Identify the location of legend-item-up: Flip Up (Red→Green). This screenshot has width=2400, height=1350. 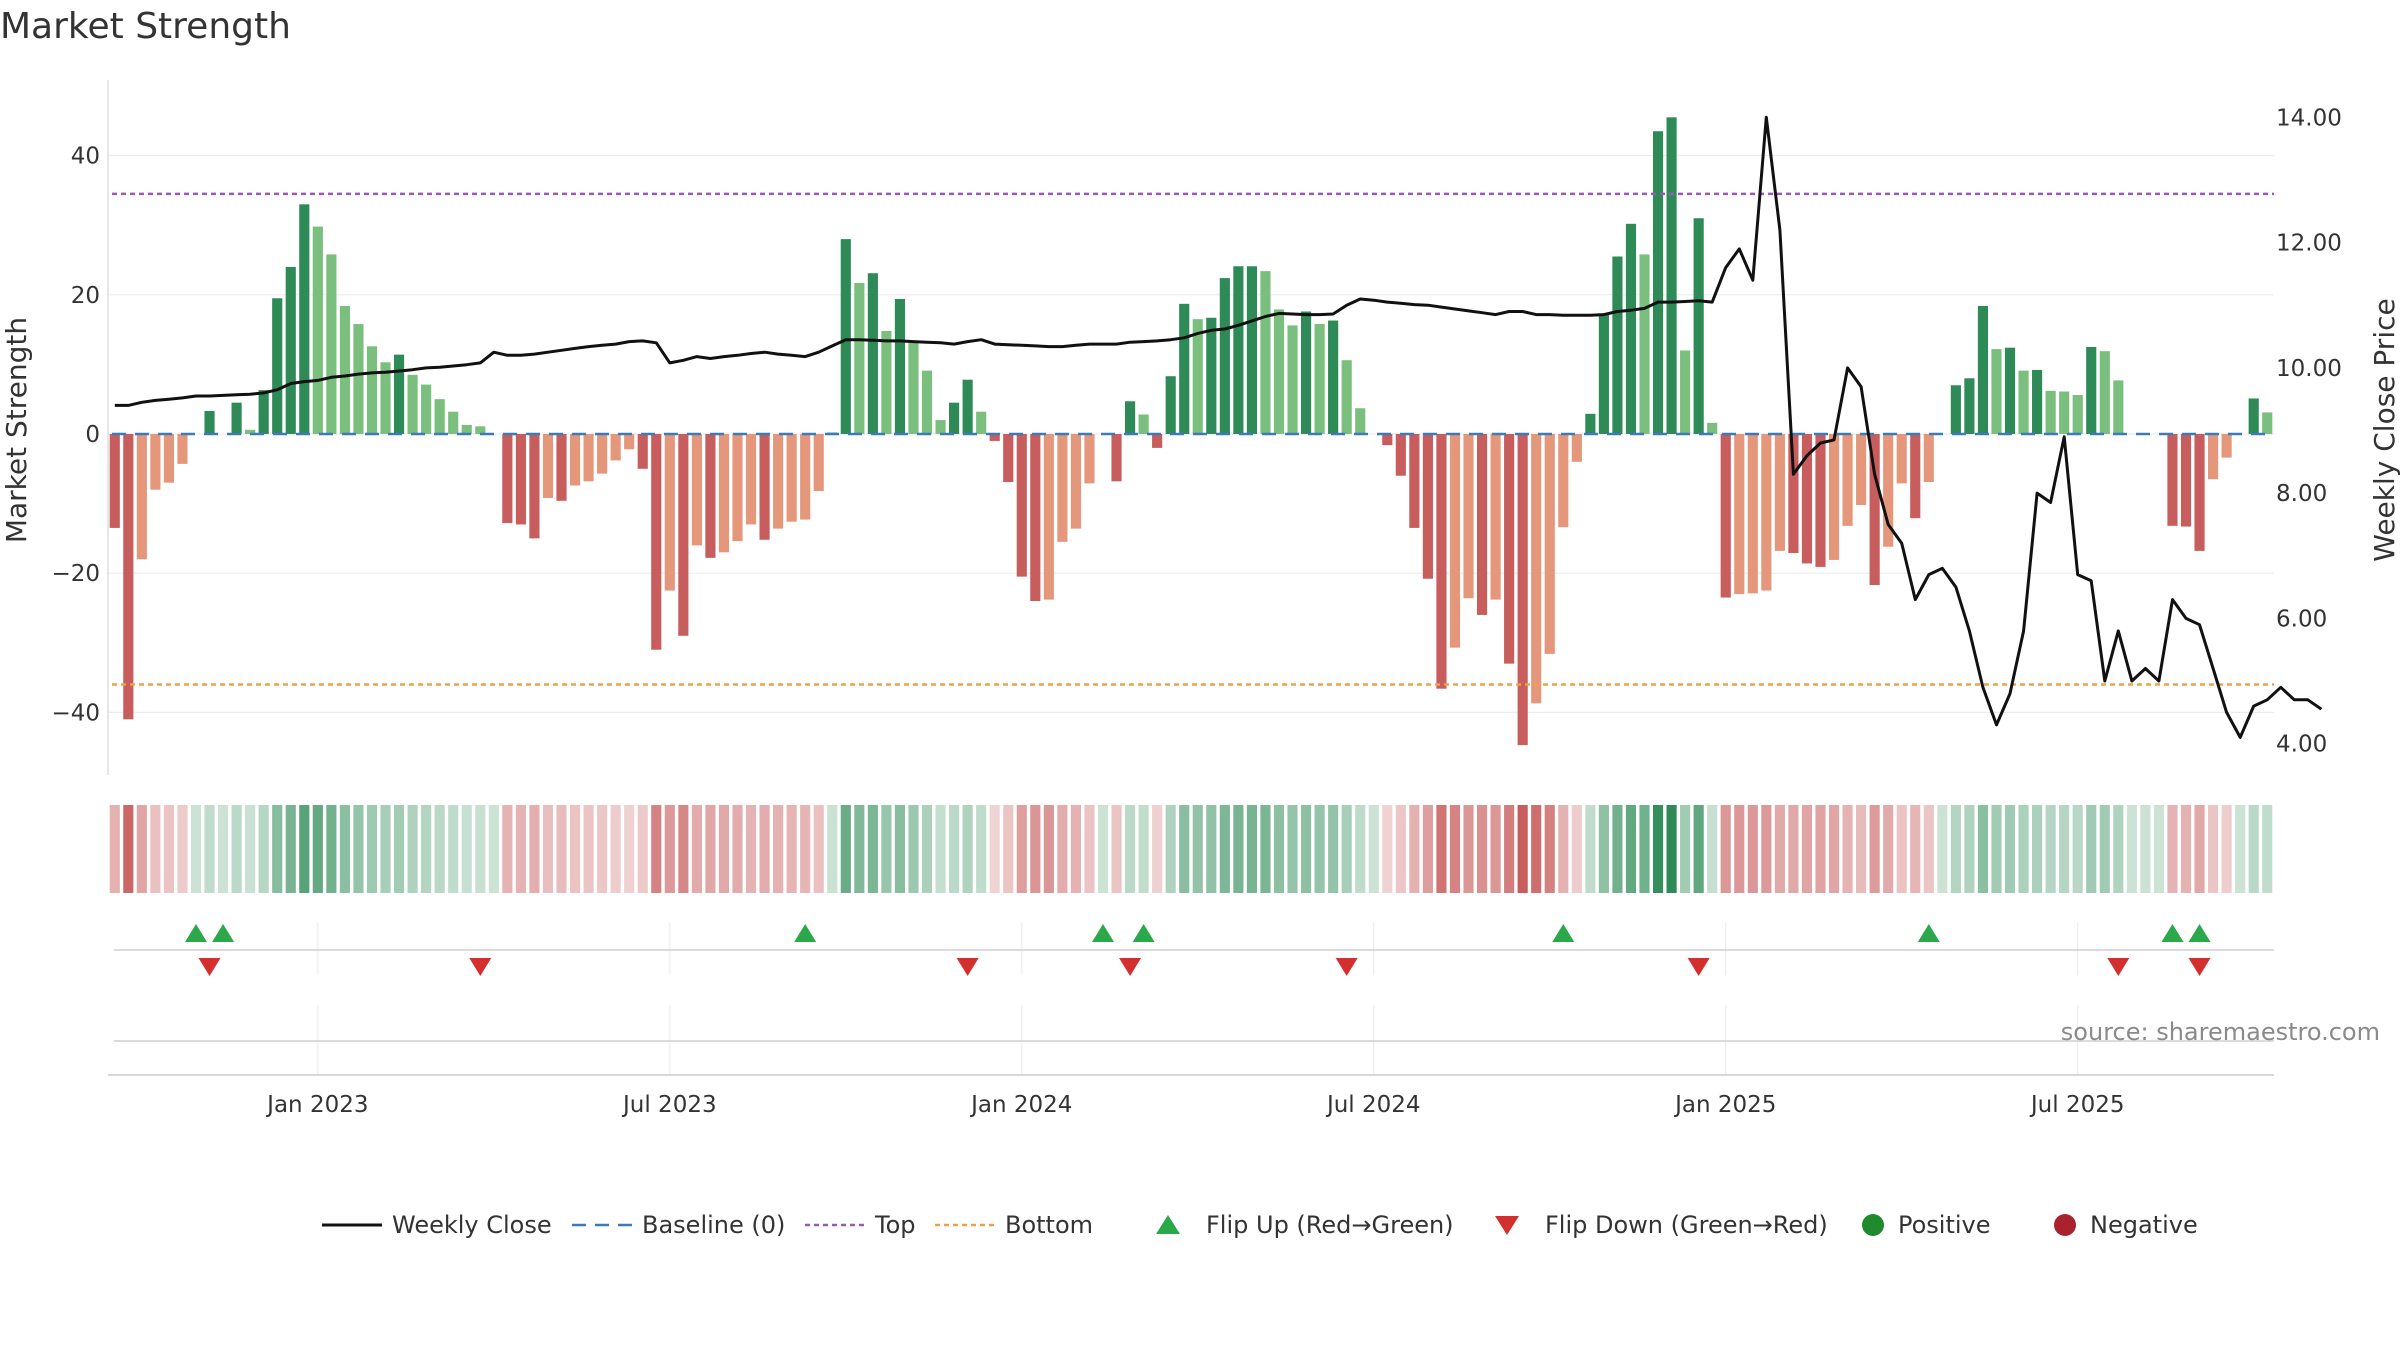
(1305, 1225).